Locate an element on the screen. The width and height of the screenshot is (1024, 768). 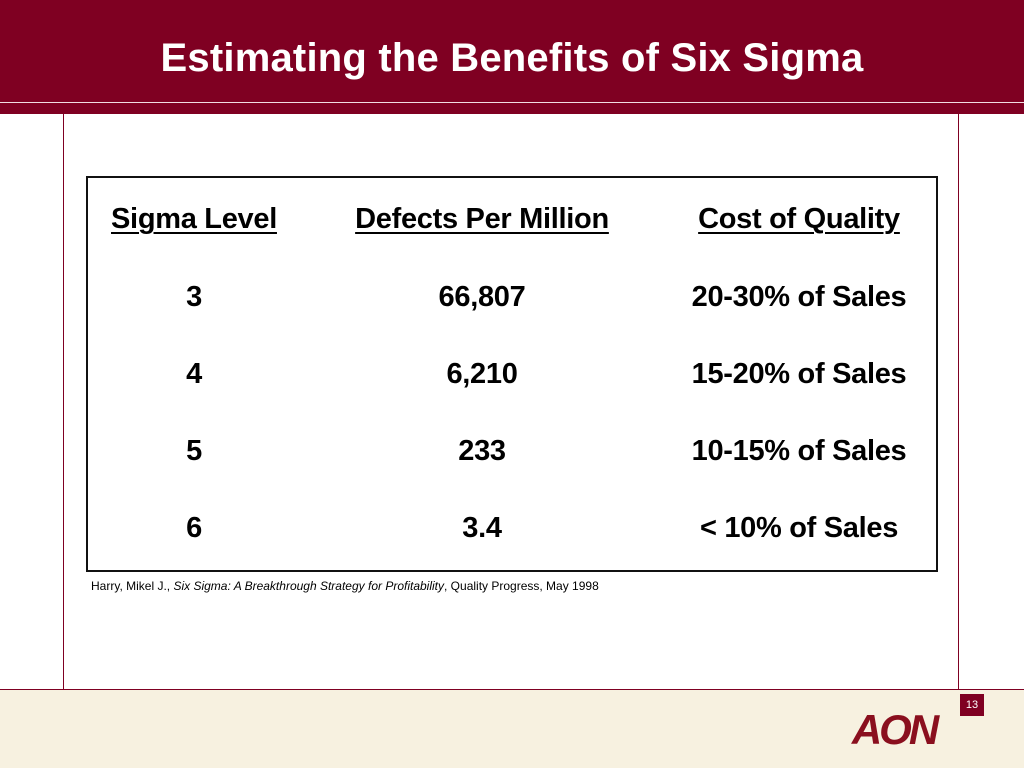
table-cell-cost: 10-15% of Sales is located at coordinates (799, 451).